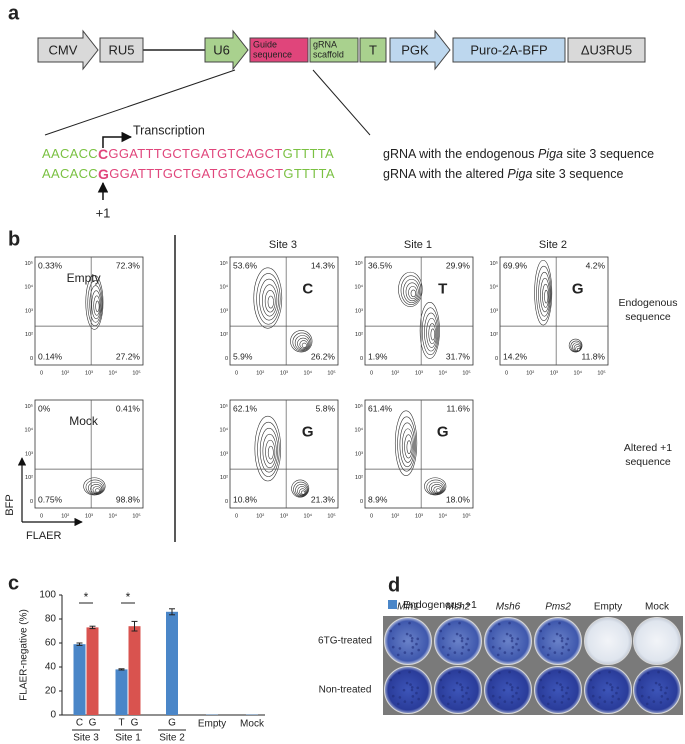 The image size is (685, 744). I want to click on vector-label: RU5, so click(121, 49).